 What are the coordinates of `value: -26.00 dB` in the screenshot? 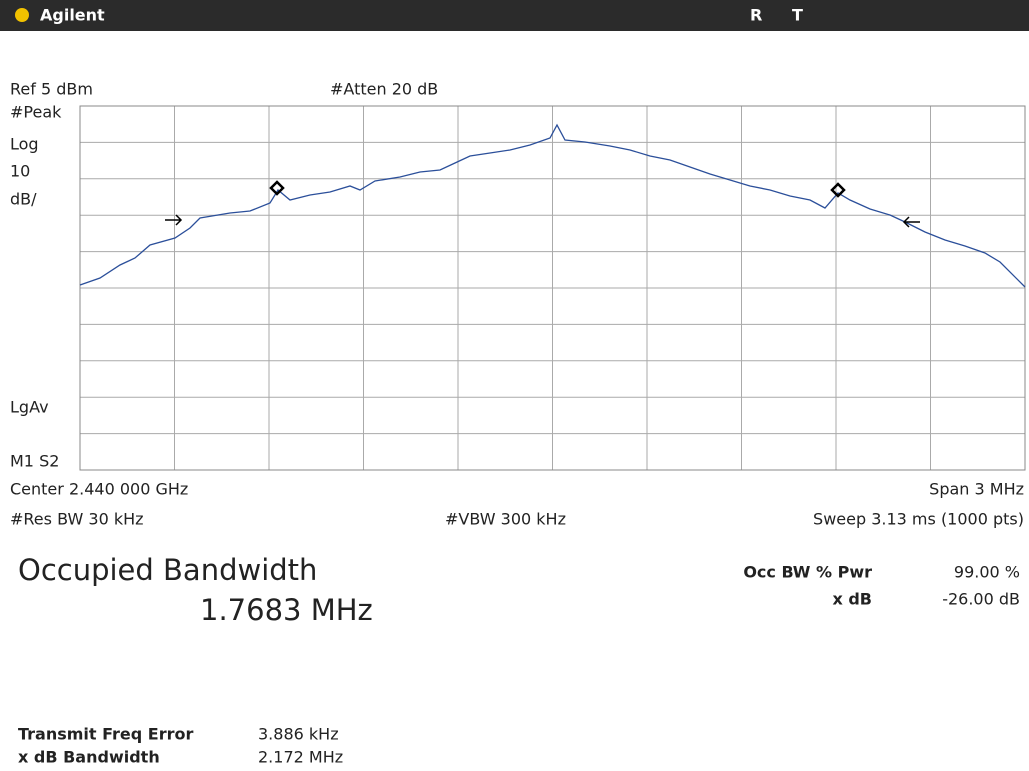 It's located at (981, 599).